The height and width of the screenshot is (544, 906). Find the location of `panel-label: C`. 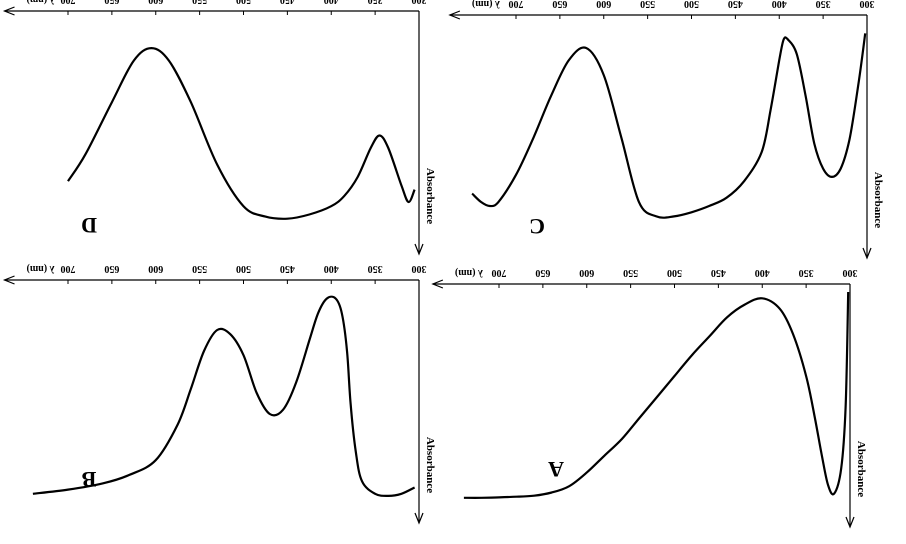

panel-label: C is located at coordinates (537, 226).